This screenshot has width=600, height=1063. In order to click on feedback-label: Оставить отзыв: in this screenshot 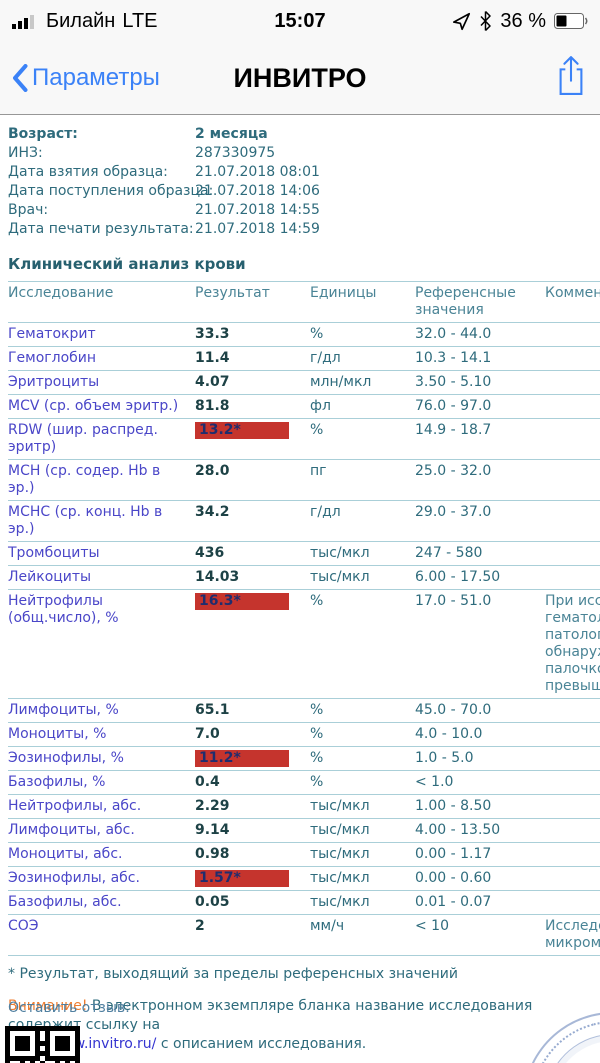, I will do `click(69, 1008)`.